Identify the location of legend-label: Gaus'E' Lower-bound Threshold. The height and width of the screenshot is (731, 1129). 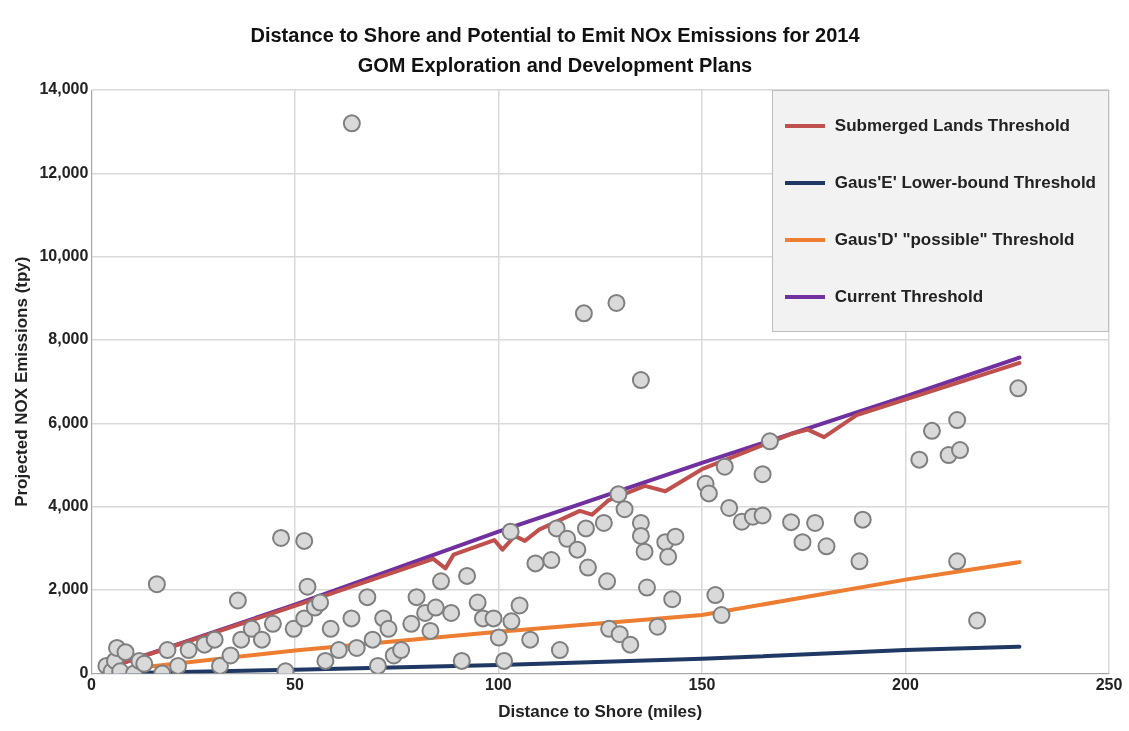
(965, 182).